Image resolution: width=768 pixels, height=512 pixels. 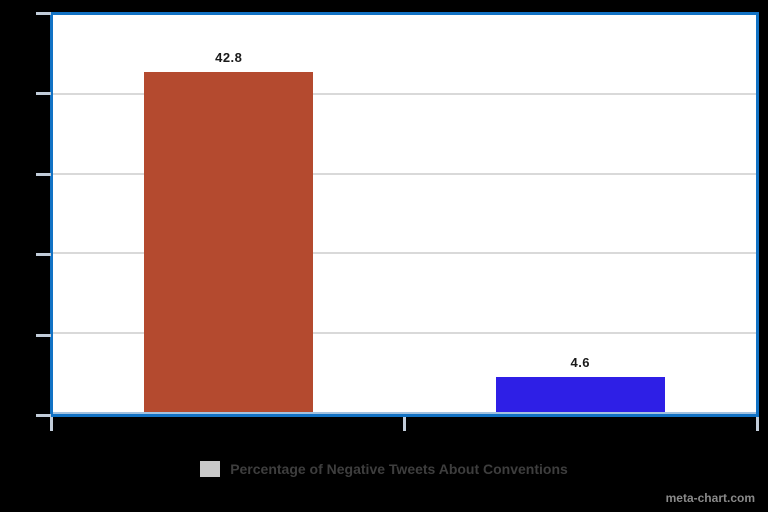 I want to click on bar-value-label: 42.8, so click(x=229, y=58).